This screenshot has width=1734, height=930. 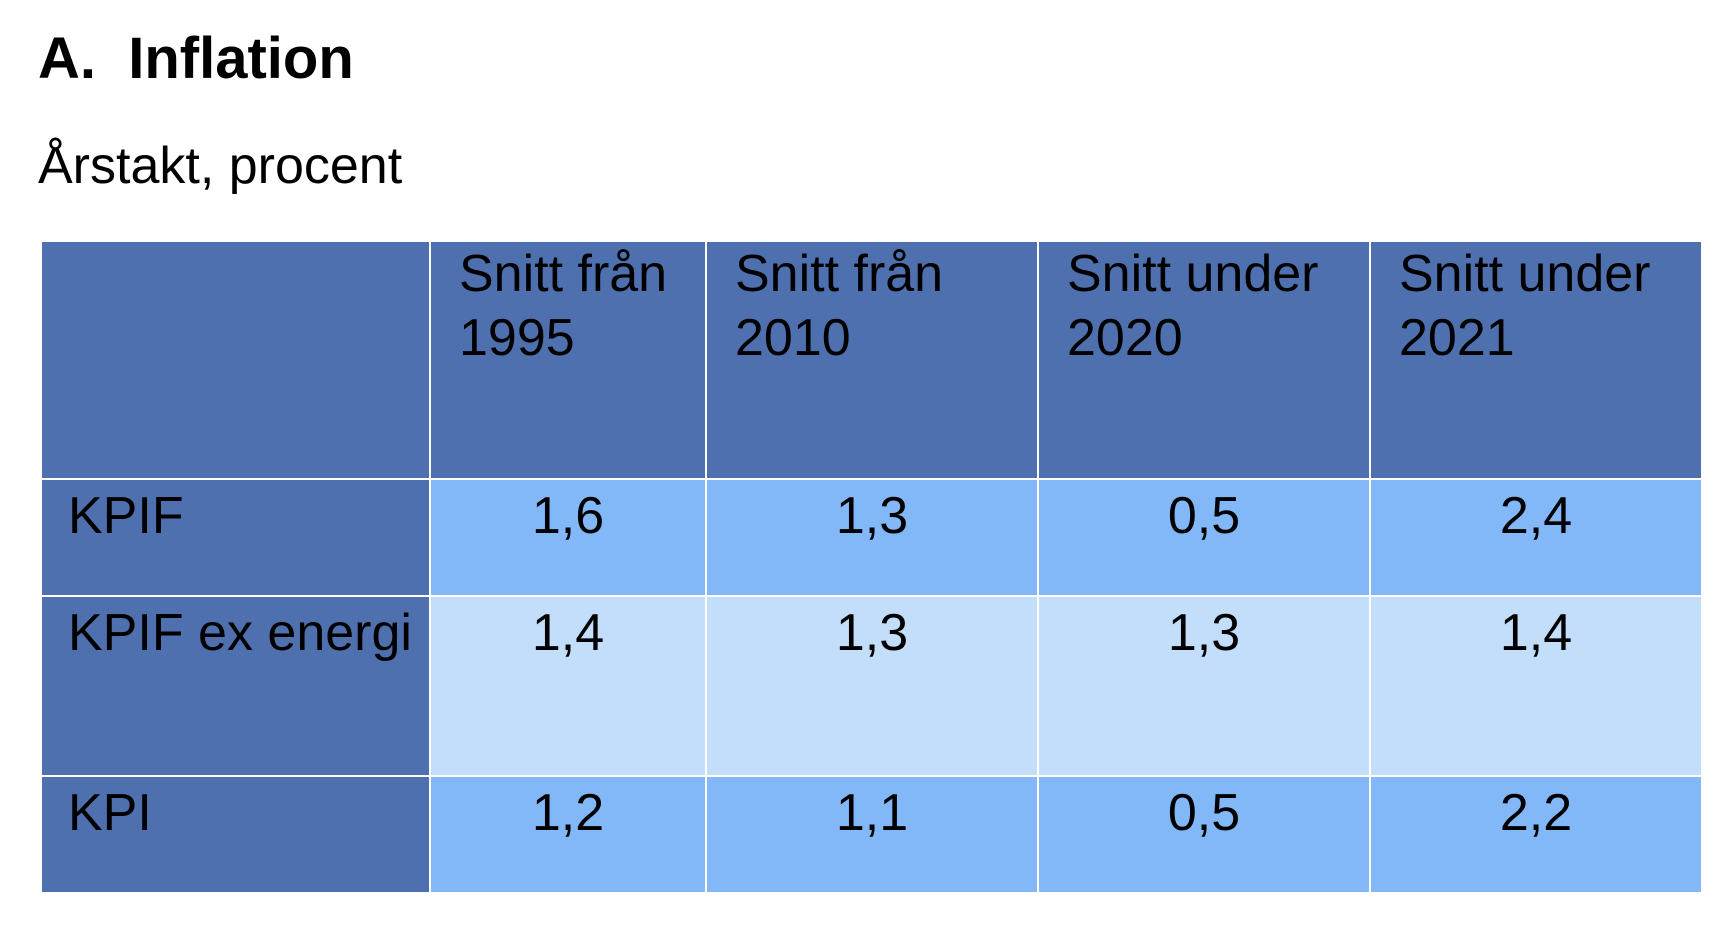 What do you see at coordinates (235, 537) in the screenshot?
I see `row-label: KPIF` at bounding box center [235, 537].